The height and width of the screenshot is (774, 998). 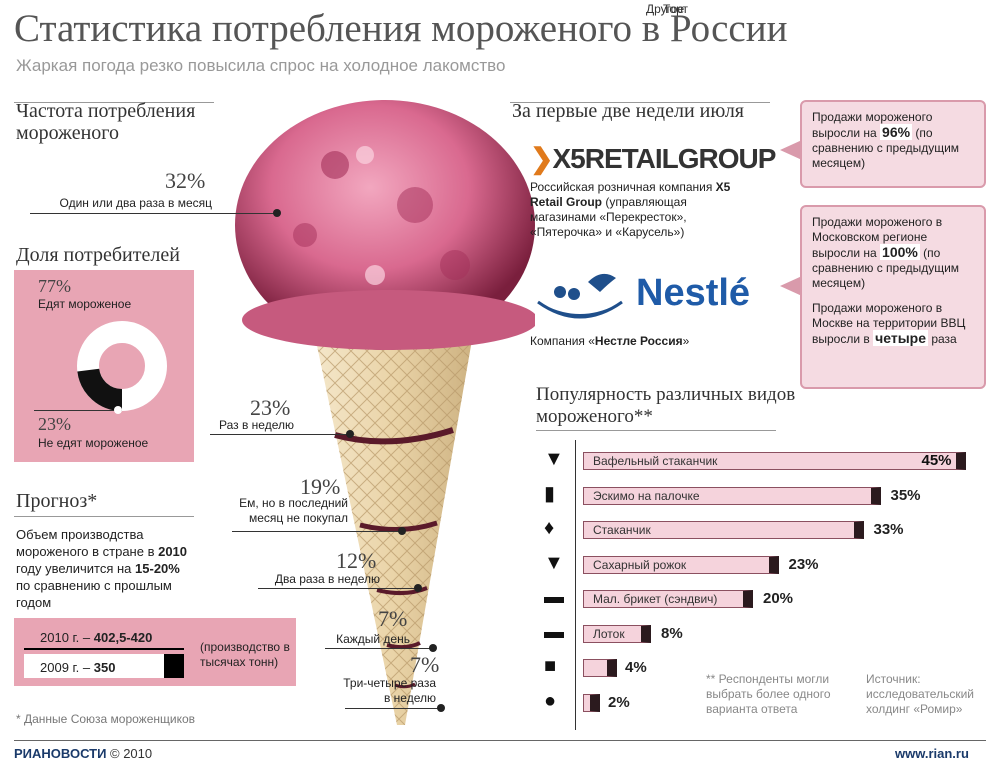 What do you see at coordinates (327, 579) in the screenshot?
I see `frequency-label: Два раза в неделю` at bounding box center [327, 579].